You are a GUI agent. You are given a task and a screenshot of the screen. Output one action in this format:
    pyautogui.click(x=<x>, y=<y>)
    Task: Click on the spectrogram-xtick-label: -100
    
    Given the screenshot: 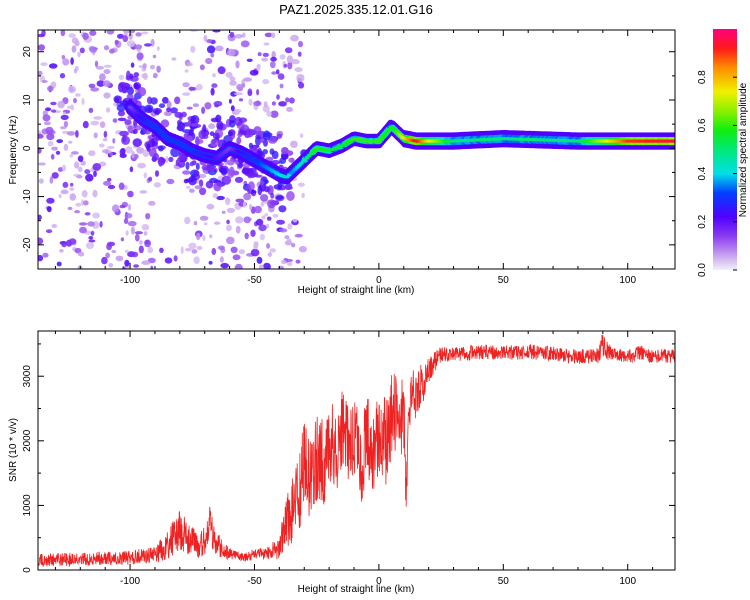 What is the action you would take?
    pyautogui.click(x=130, y=280)
    